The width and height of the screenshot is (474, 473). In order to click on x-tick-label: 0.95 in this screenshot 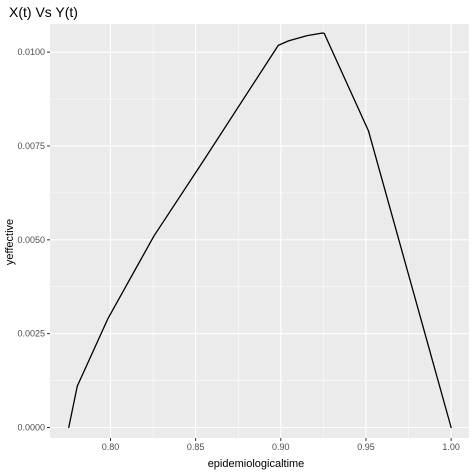, I will do `click(366, 447)`.